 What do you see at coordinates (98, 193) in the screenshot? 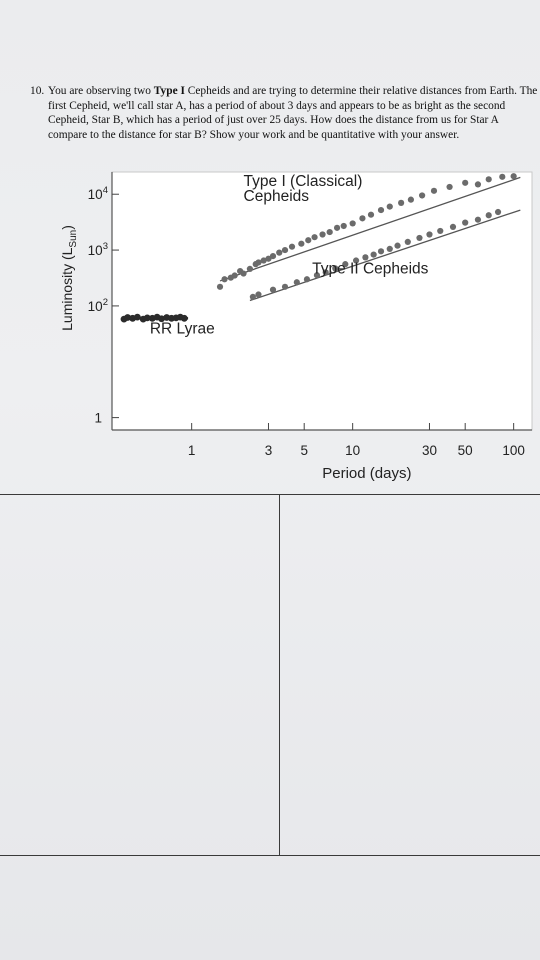
I see `y-tick-label: 10⁴` at bounding box center [98, 193].